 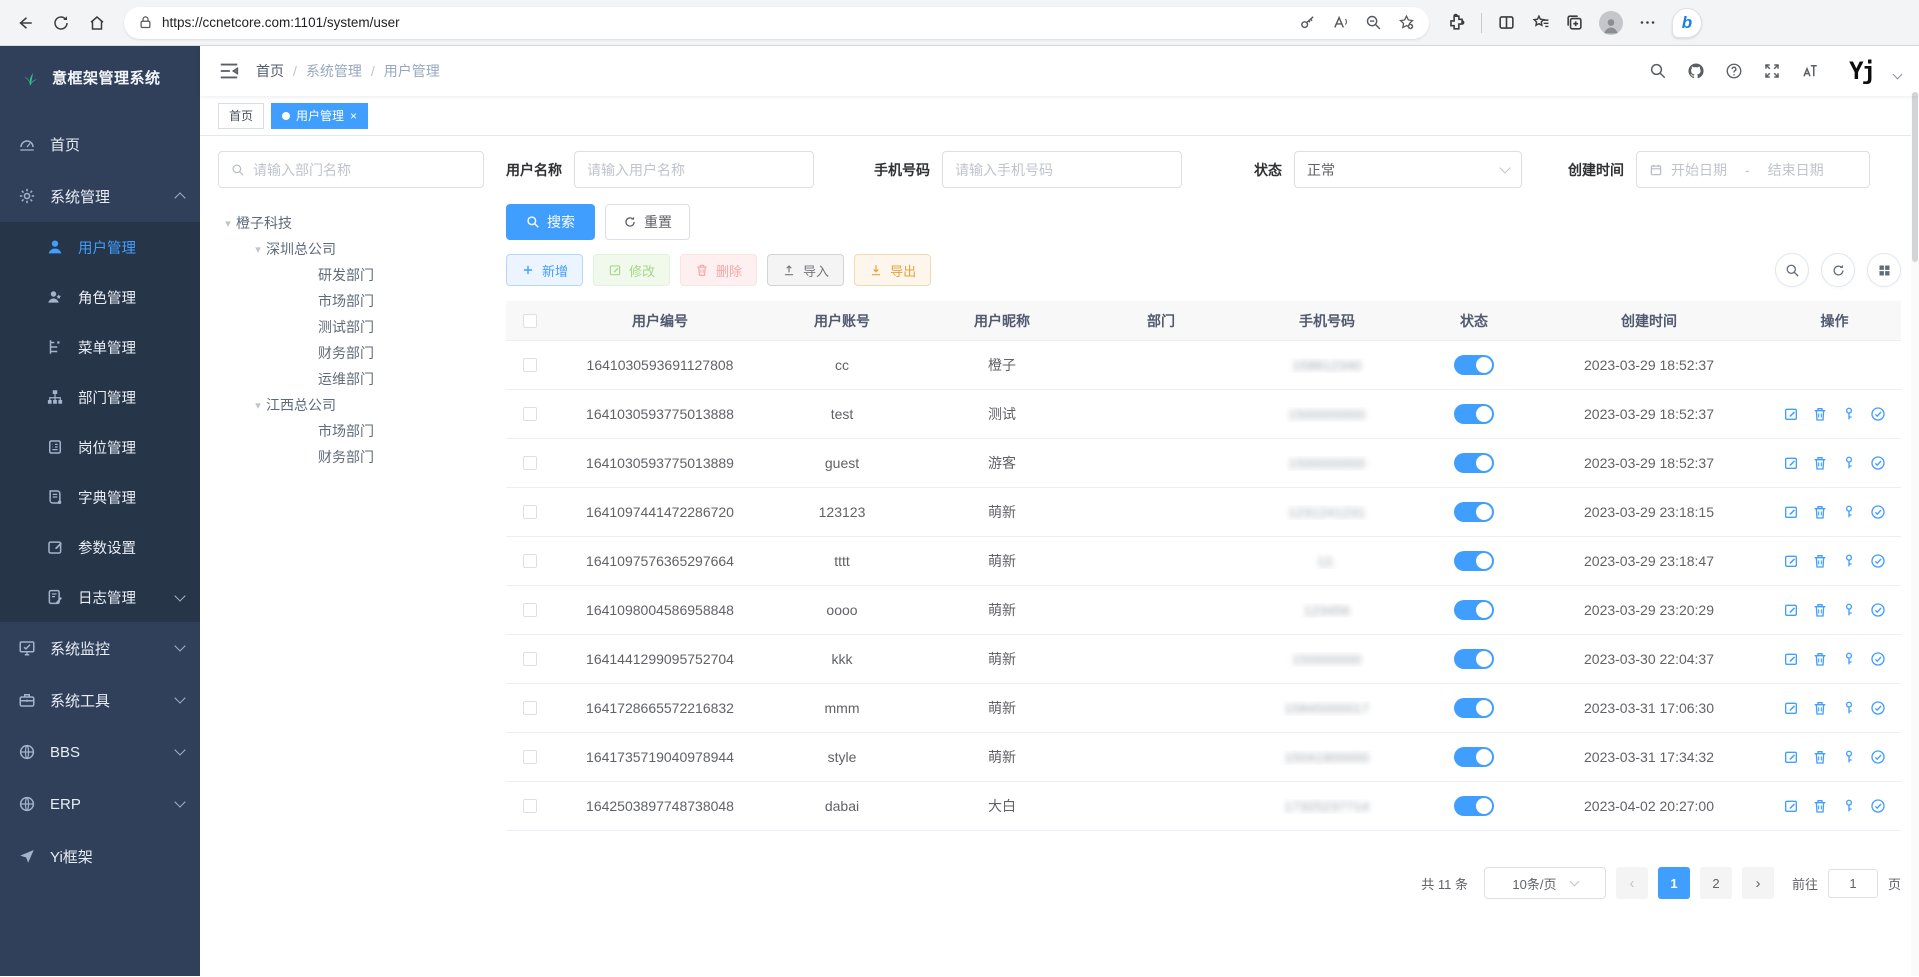 I want to click on phone-input, so click(x=1062, y=169).